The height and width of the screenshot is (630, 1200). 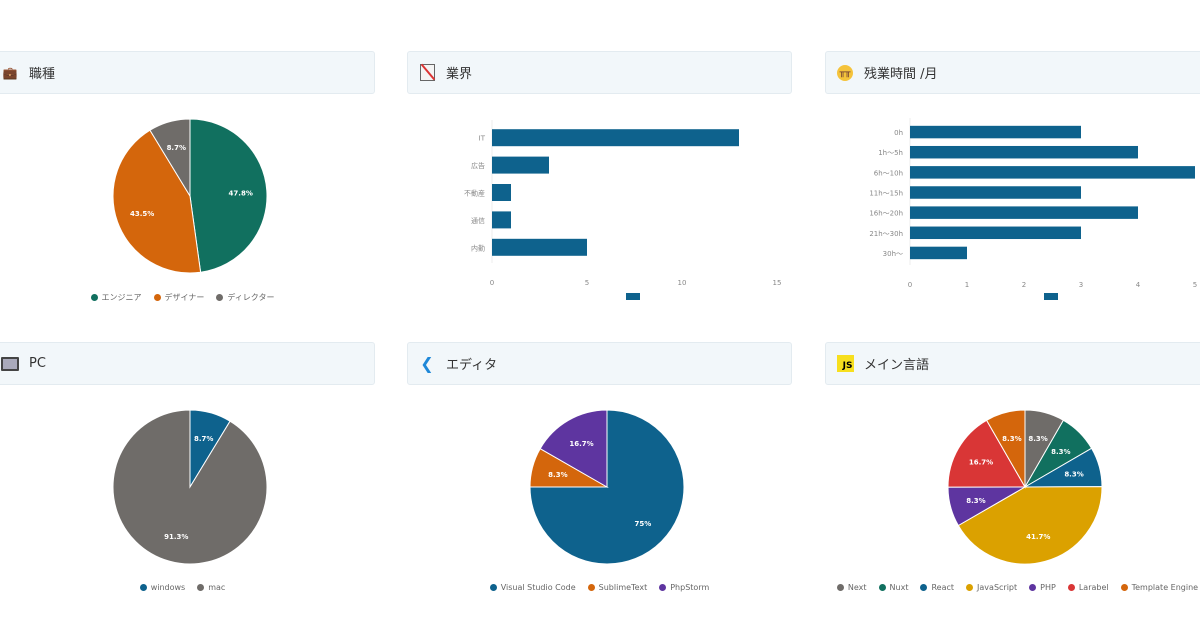 What do you see at coordinates (211, 587) in the screenshot?
I see `legend-item: mac` at bounding box center [211, 587].